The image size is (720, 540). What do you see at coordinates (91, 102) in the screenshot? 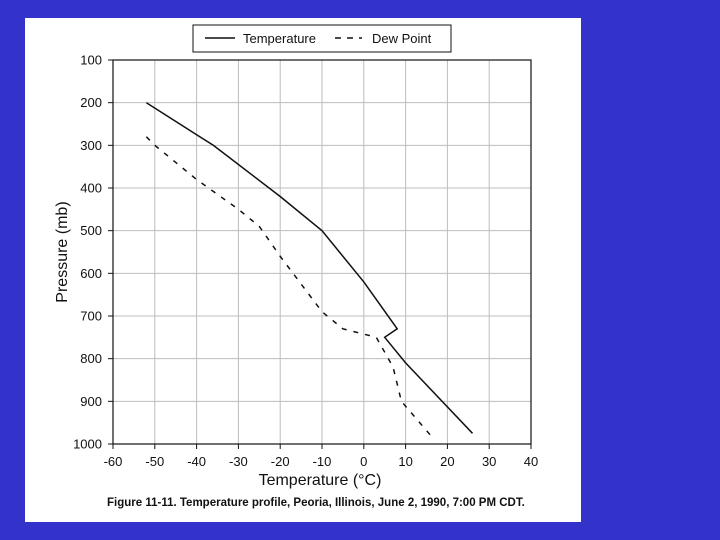
I see `y-tick-label: 200` at bounding box center [91, 102].